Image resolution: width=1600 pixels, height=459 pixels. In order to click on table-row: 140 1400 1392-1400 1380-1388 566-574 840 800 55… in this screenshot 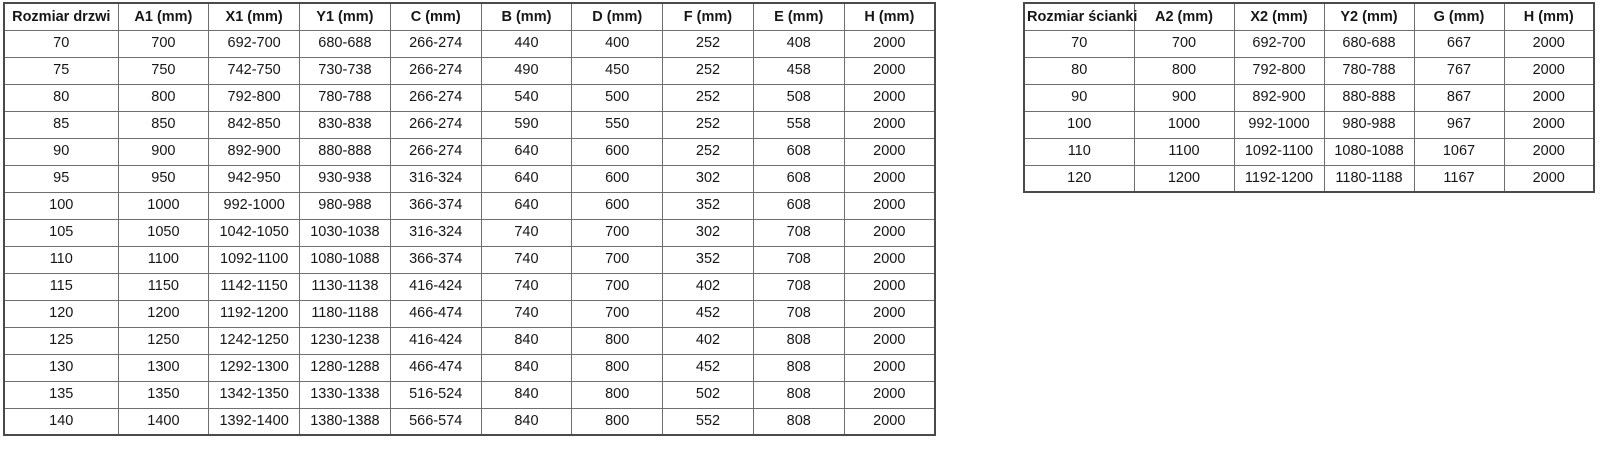, I will do `click(469, 421)`.